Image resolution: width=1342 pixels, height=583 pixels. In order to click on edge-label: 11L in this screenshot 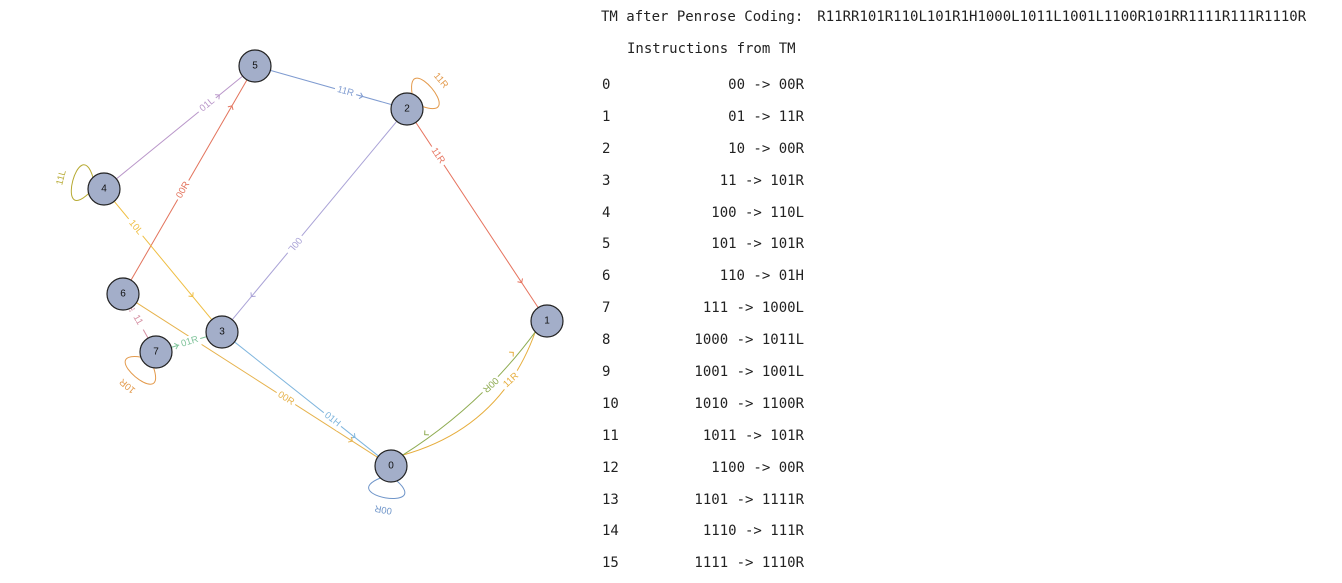, I will do `click(61, 177)`.